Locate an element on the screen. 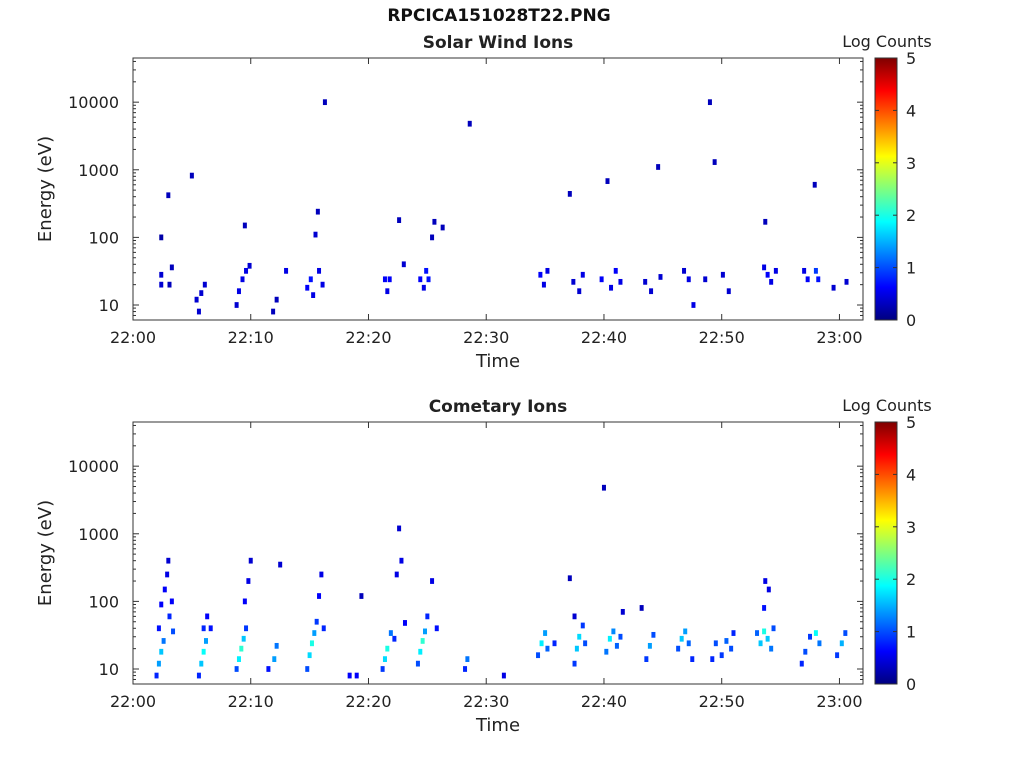 The image size is (1024, 768). colorbar-label: Log Counts is located at coordinates (887, 41).